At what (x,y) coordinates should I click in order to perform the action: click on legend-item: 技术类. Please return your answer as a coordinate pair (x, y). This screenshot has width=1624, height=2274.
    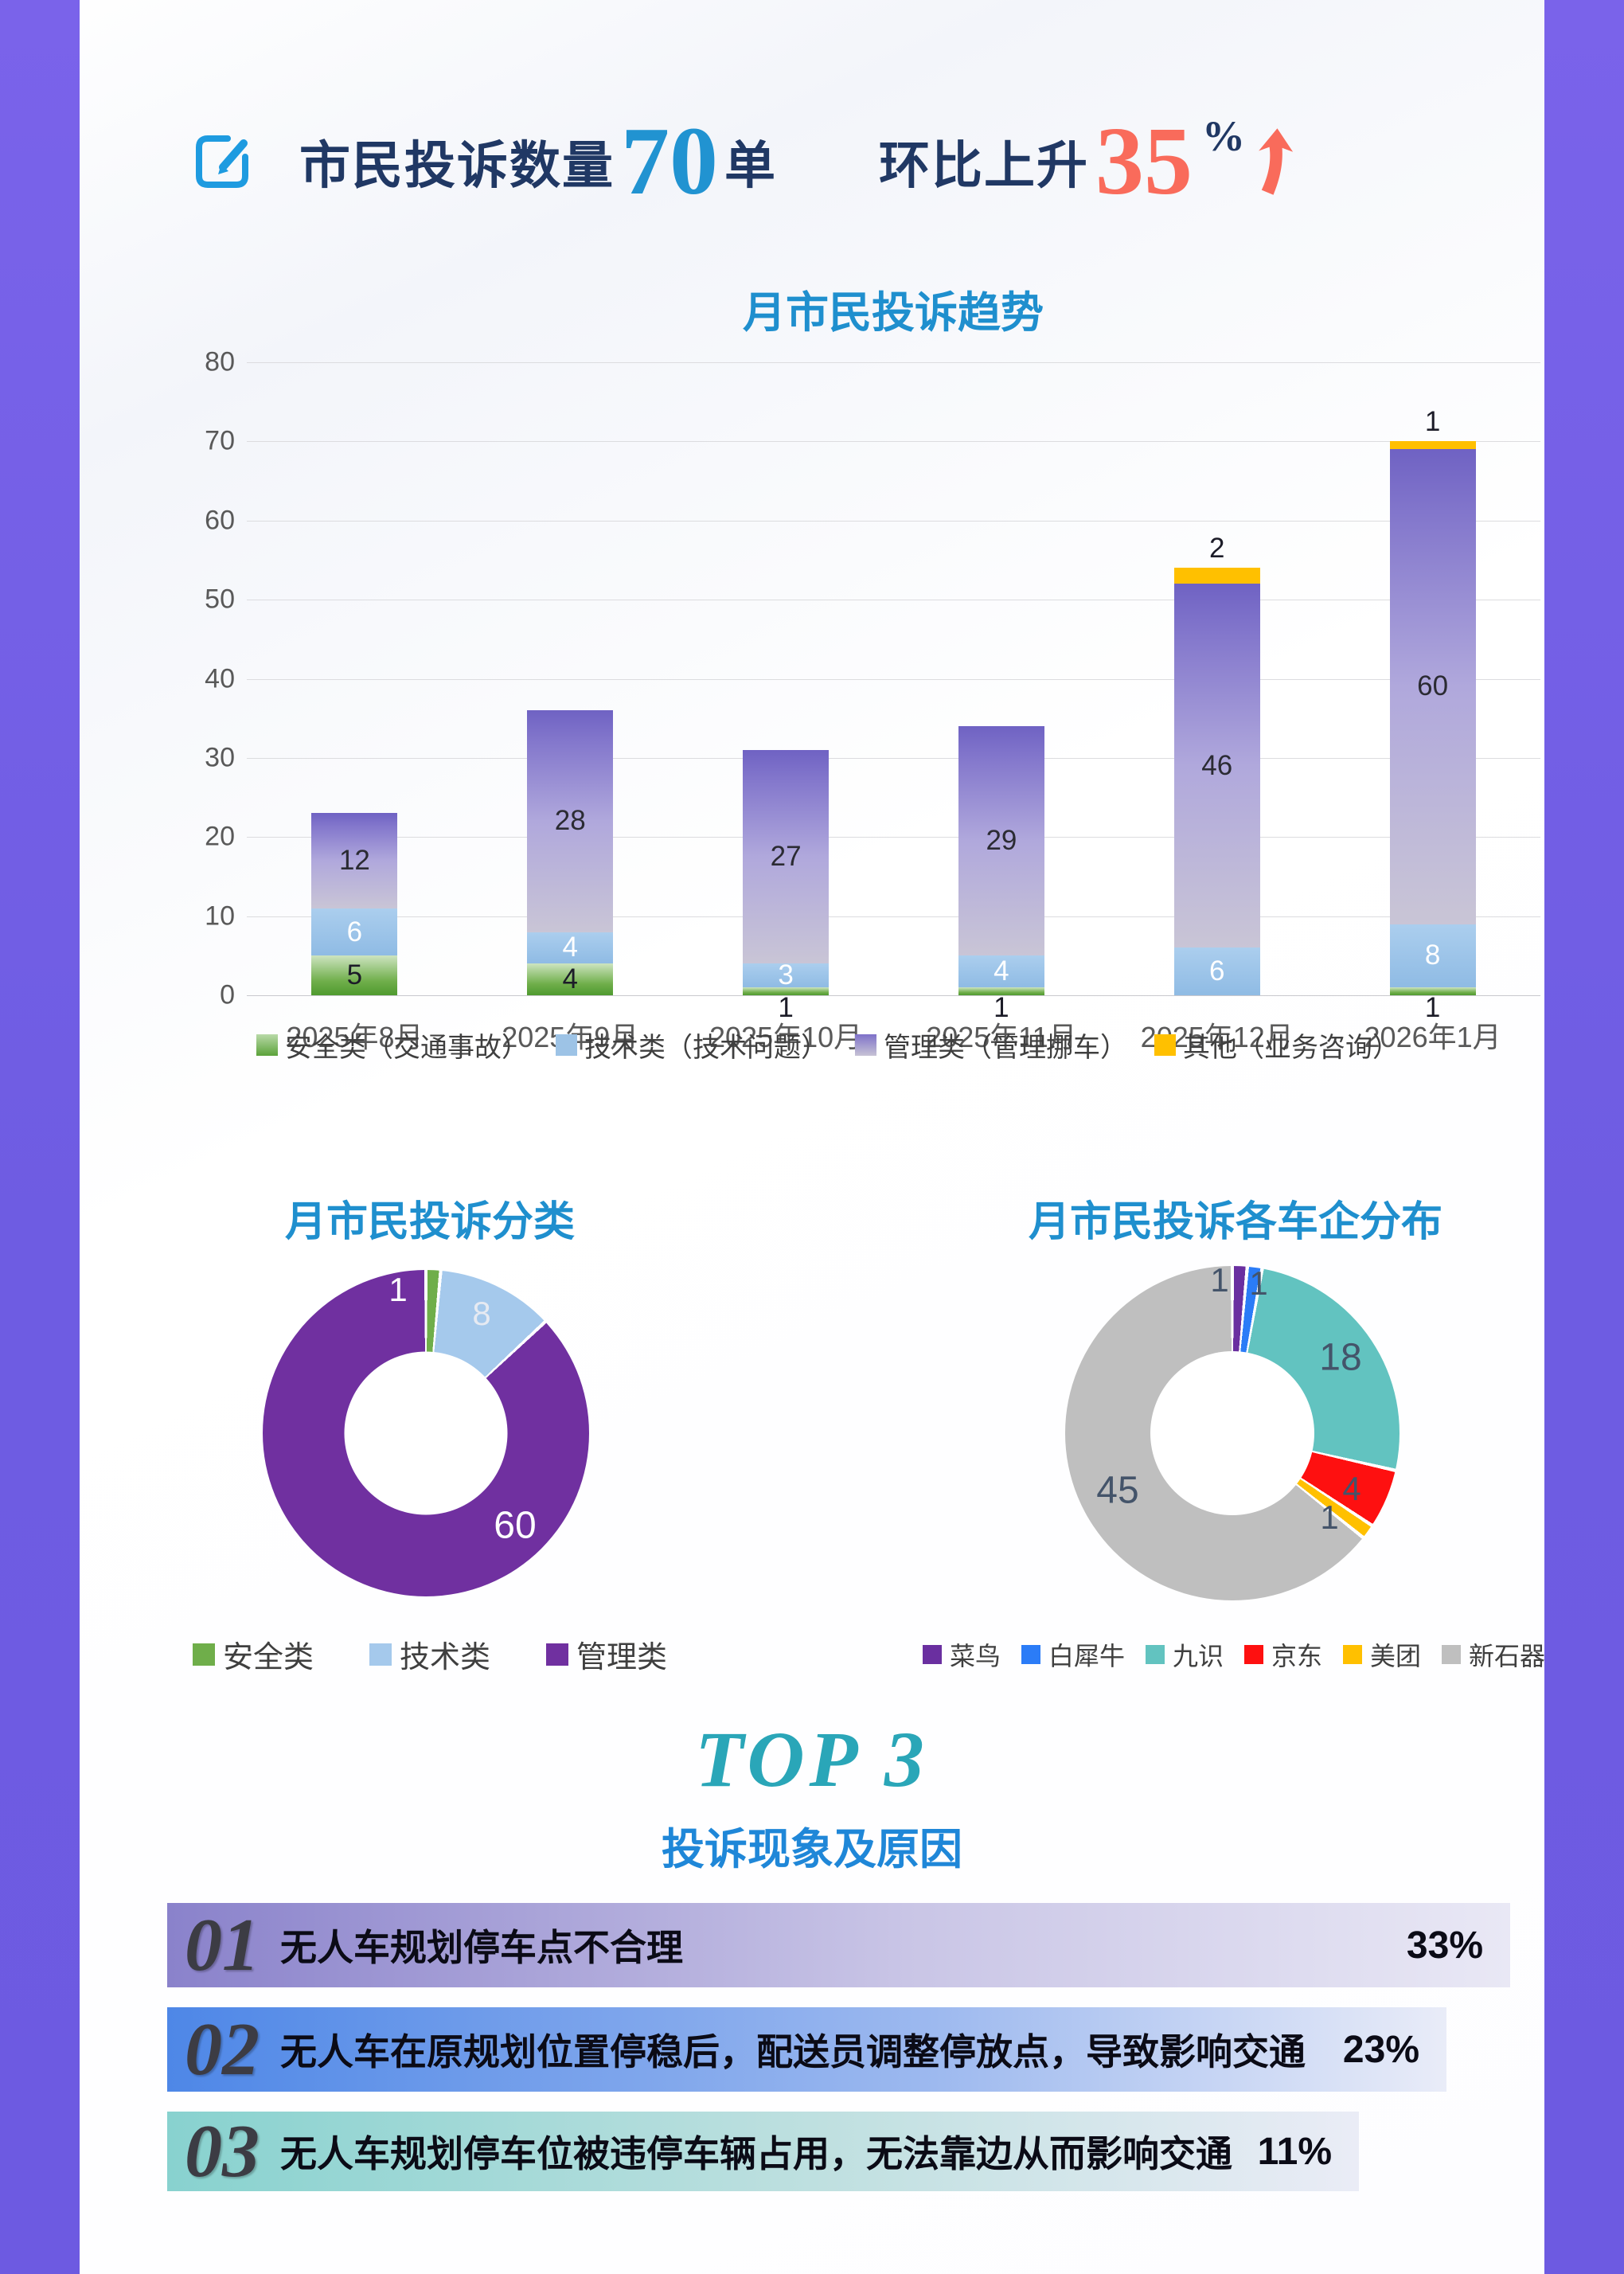
    Looking at the image, I should click on (429, 1654).